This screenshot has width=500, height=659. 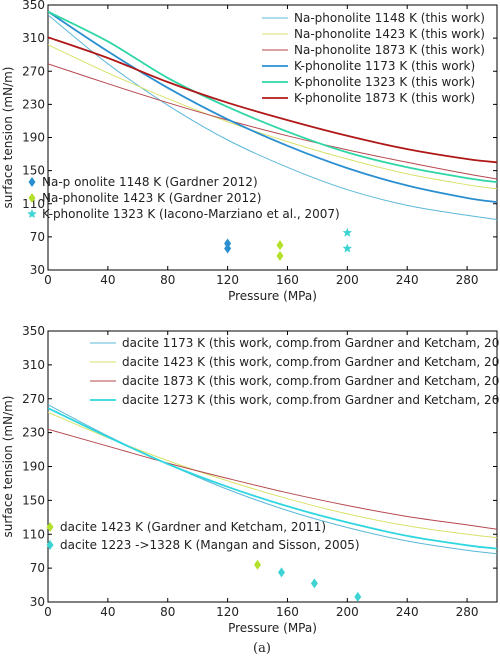 What do you see at coordinates (389, 50) in the screenshot?
I see `legend-label: Na-phonolite 1873 K (this work)` at bounding box center [389, 50].